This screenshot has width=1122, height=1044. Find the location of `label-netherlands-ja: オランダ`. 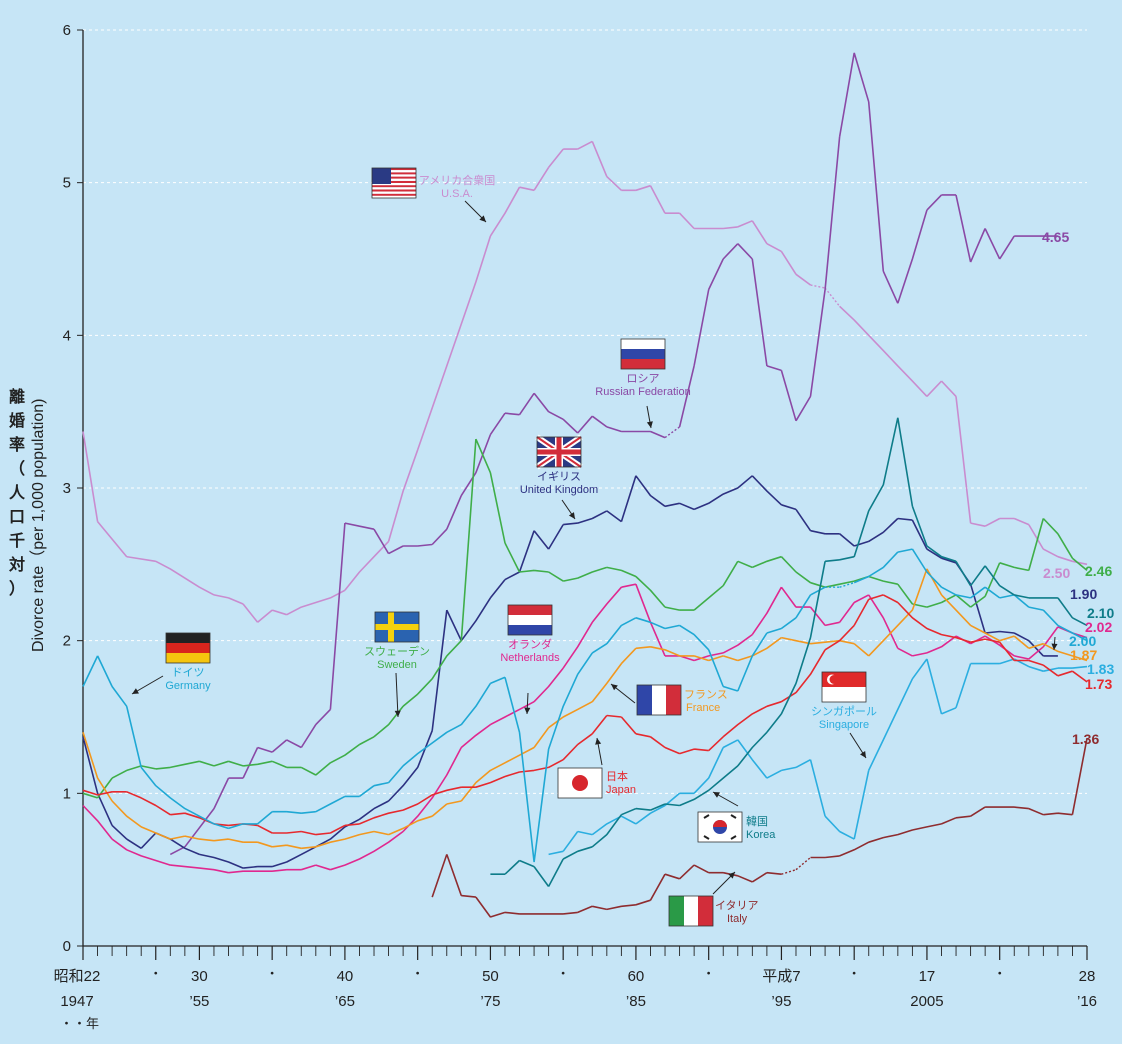

label-netherlands-ja: オランダ is located at coordinates (530, 644).